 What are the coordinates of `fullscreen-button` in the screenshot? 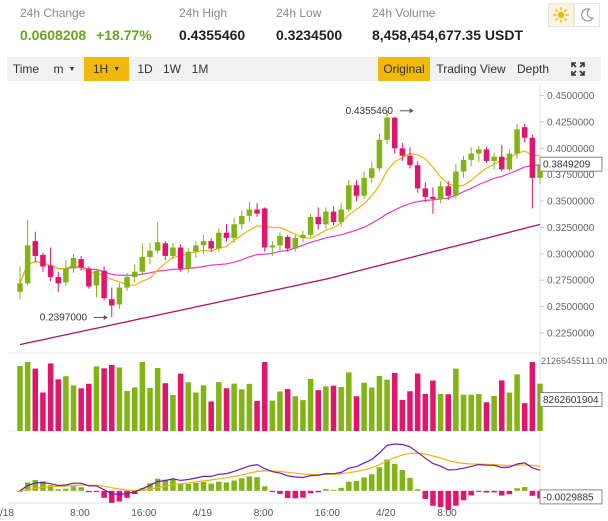 It's located at (578, 69).